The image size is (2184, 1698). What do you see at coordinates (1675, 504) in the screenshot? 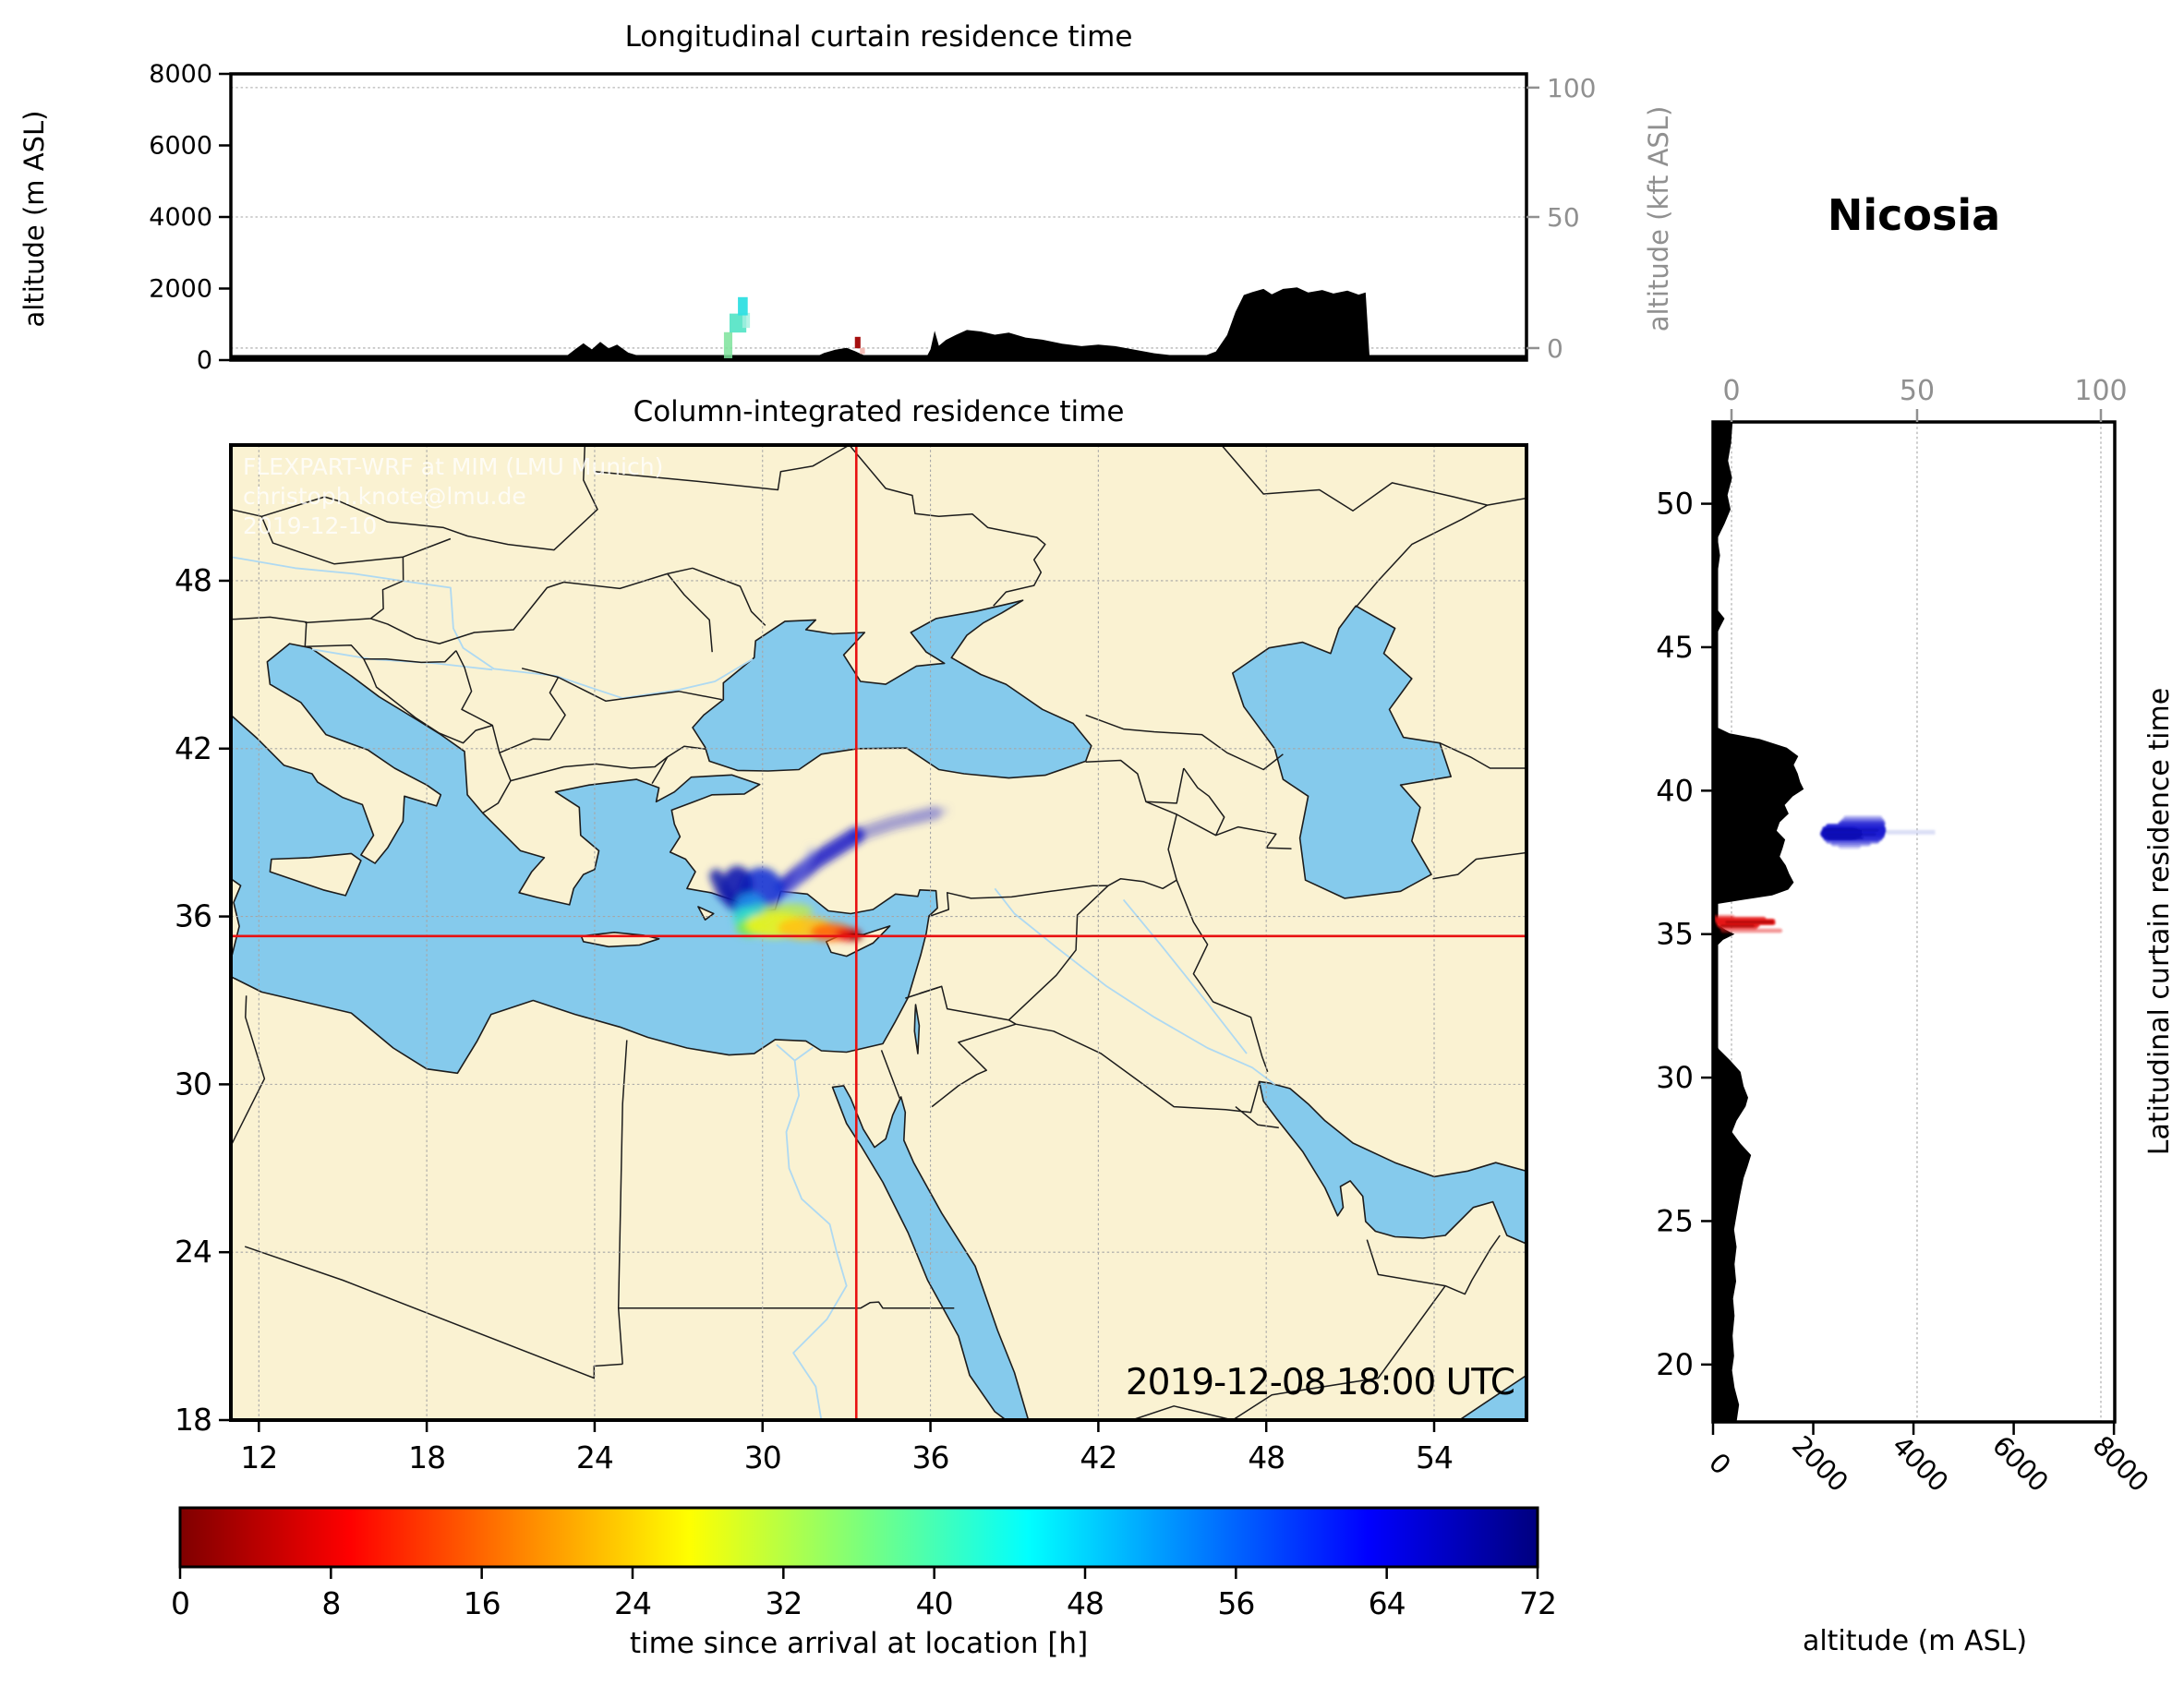
I see `lat-tick-label: 50` at bounding box center [1675, 504].